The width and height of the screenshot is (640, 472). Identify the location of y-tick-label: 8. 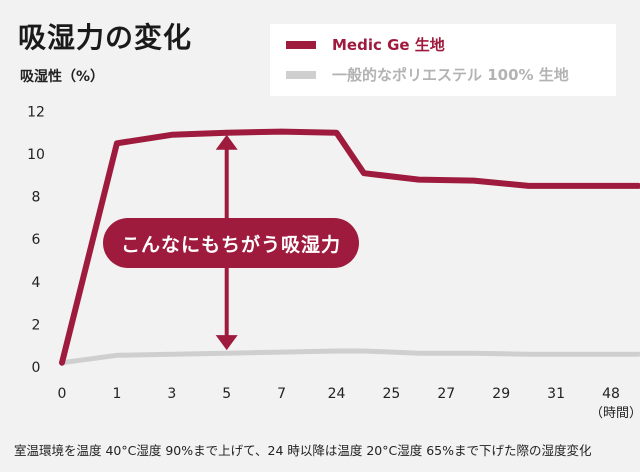
(36, 198).